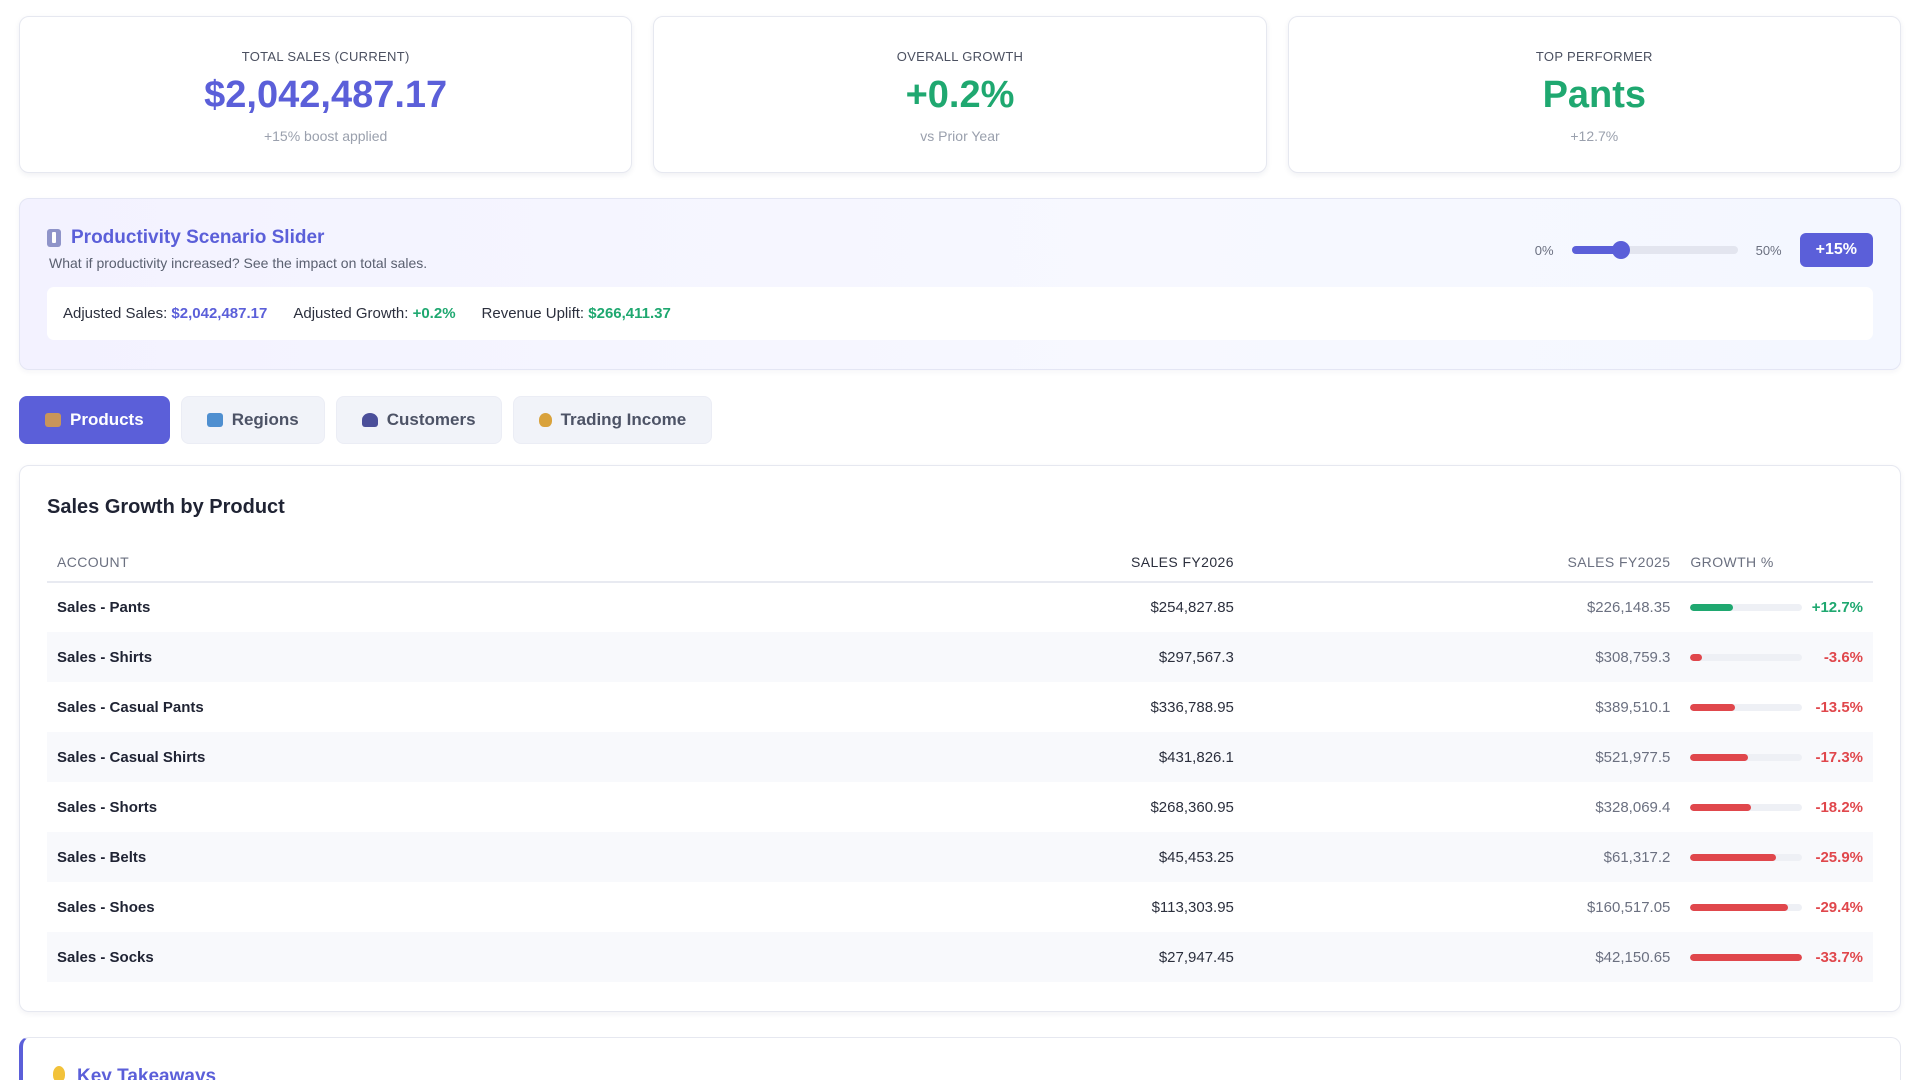 The height and width of the screenshot is (1080, 1920). What do you see at coordinates (1633, 957) in the screenshot?
I see `cell-sales-fy2025: $42,150.65` at bounding box center [1633, 957].